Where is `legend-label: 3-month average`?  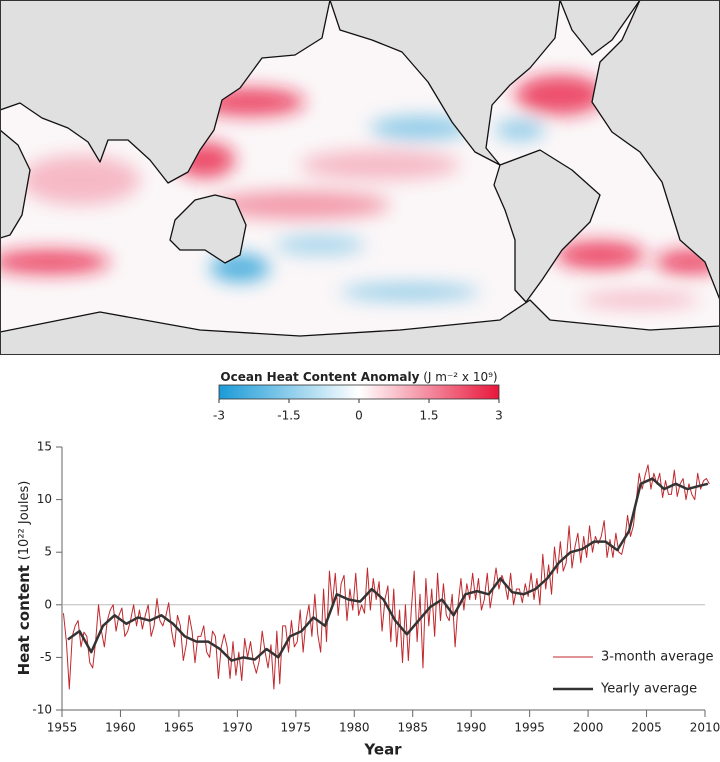
legend-label: 3-month average is located at coordinates (657, 657).